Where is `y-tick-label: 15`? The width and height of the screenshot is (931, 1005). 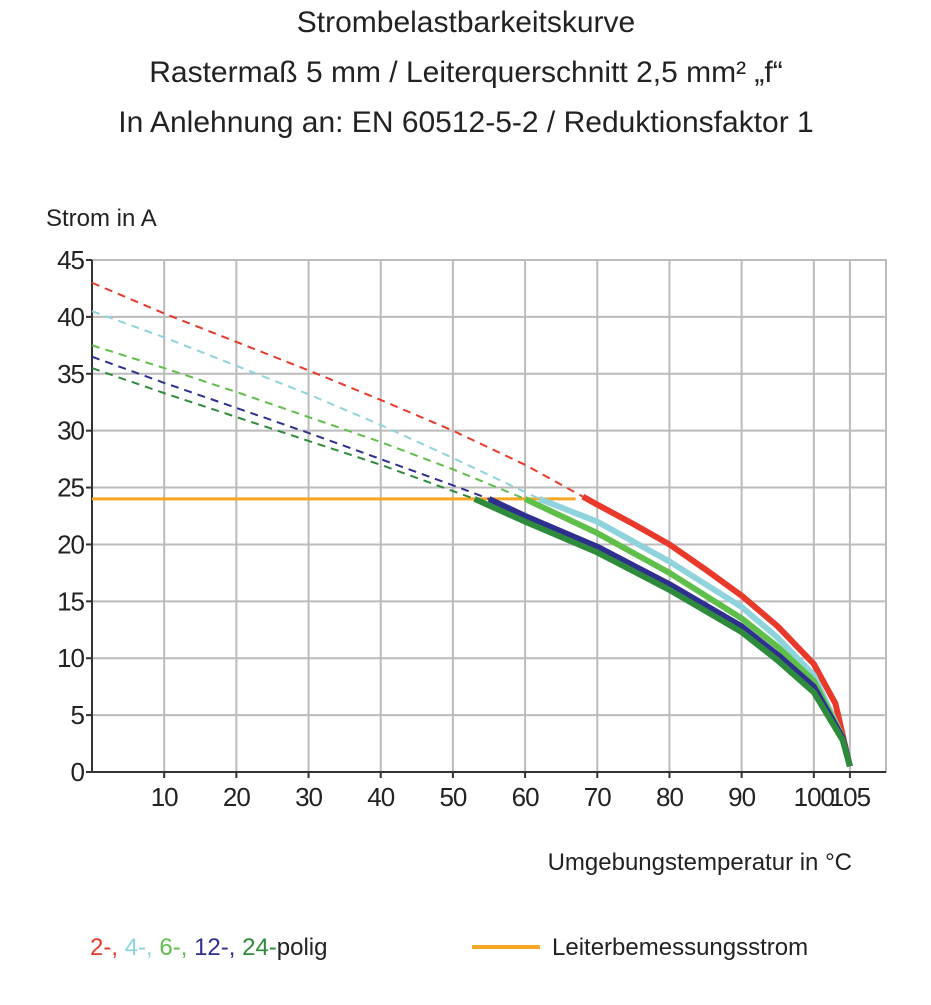
y-tick-label: 15 is located at coordinates (70, 601).